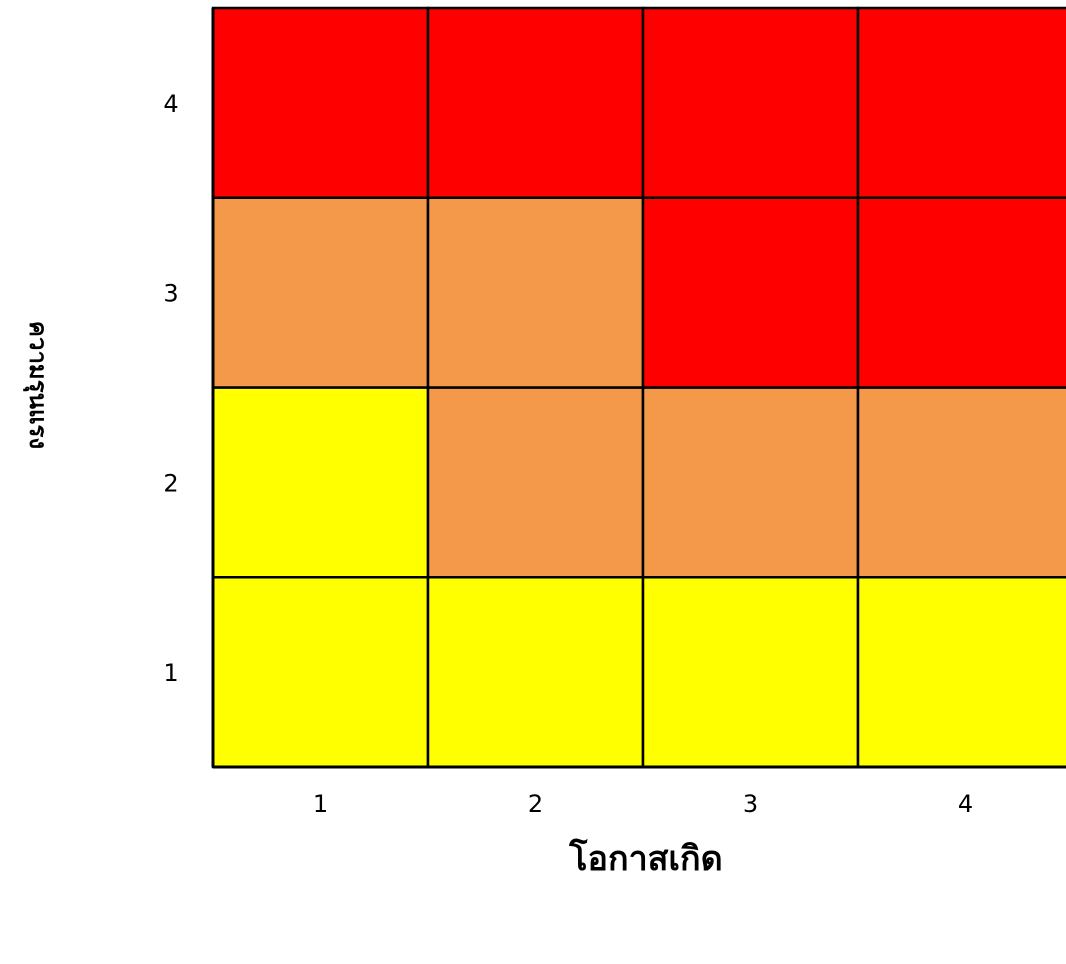 The image size is (1066, 964). I want to click on heatmap-cell-x4-y3, so click(961, 292).